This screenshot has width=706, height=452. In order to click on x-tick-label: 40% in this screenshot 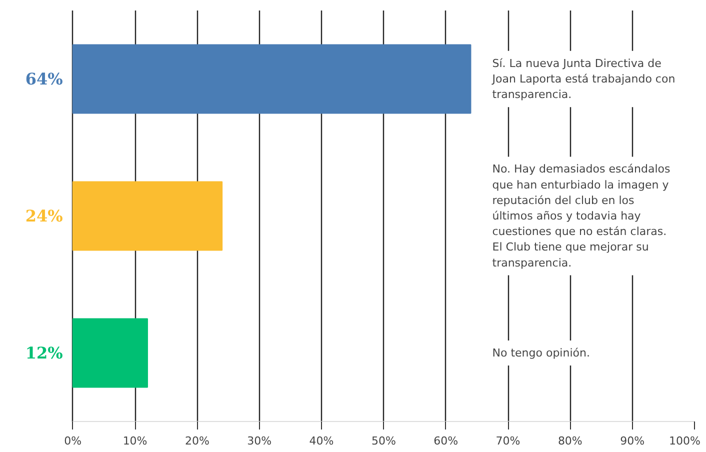, I will do `click(321, 441)`.